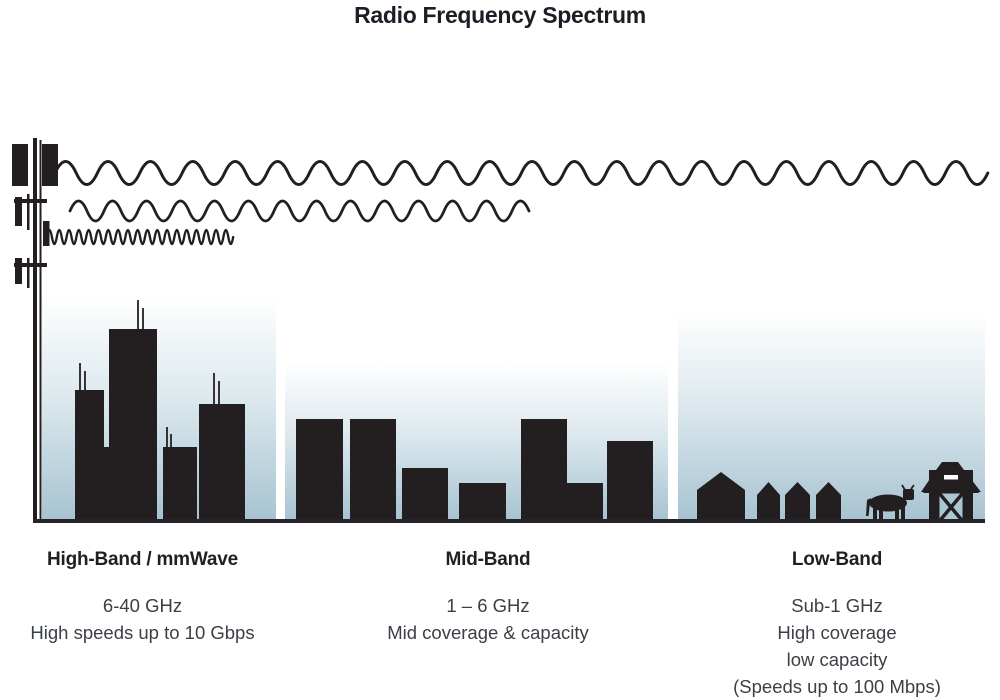  Describe the element at coordinates (142, 605) in the screenshot. I see `high-band-frequency: 6-40 GHz` at that location.